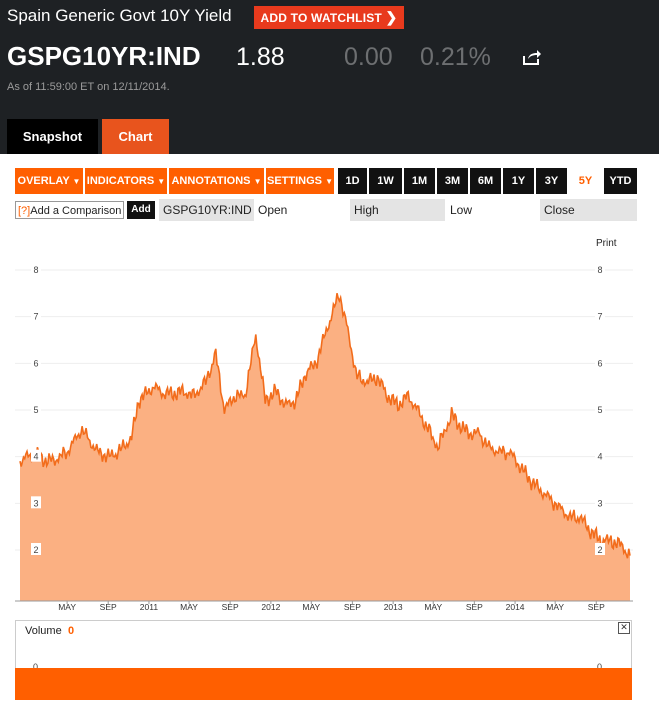 This screenshot has height=714, width=659. What do you see at coordinates (585, 181) in the screenshot?
I see `range-5y-button: 5Y` at bounding box center [585, 181].